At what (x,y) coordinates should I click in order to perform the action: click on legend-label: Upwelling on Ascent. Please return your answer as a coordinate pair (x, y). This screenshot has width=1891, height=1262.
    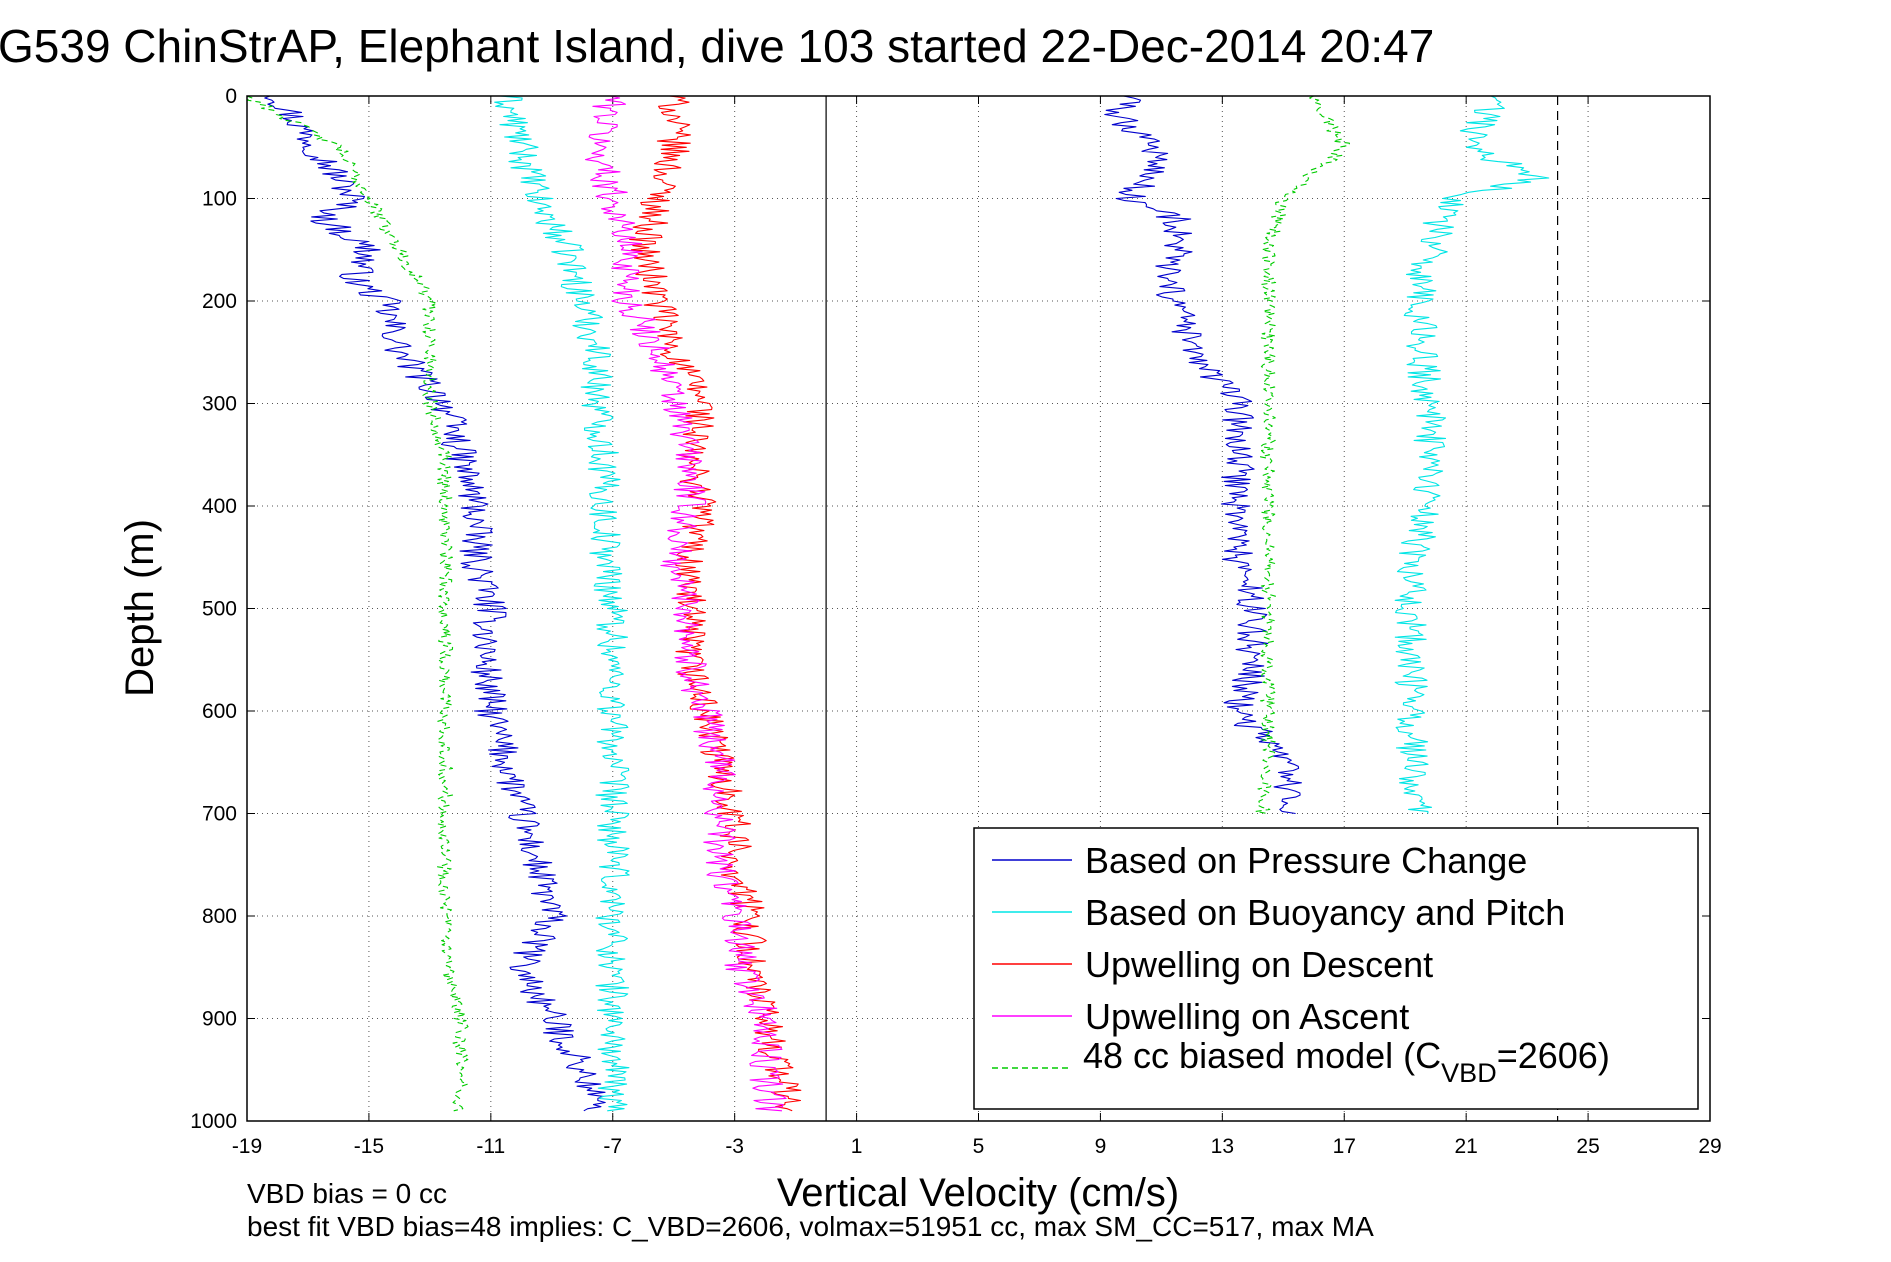
    Looking at the image, I should click on (1247, 1016).